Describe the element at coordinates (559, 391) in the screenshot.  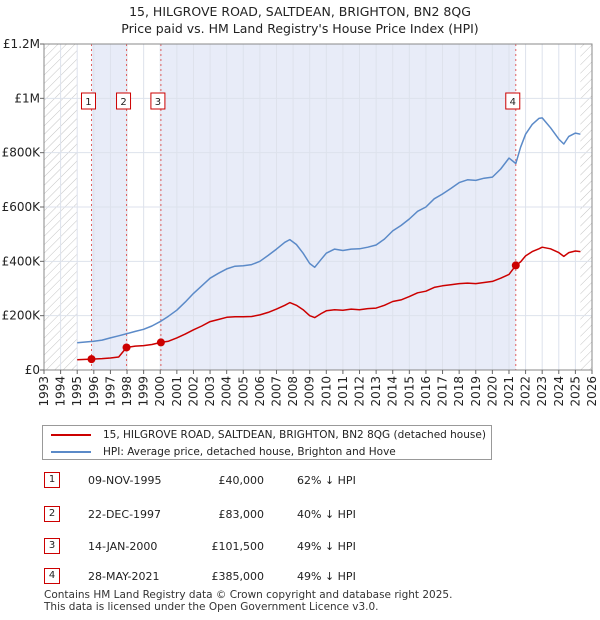
I see `x-tick-label: 2024` at that location.